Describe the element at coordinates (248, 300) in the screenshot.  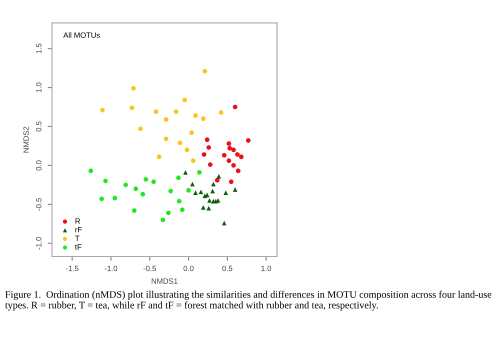
I see `caption: Figure 1. Ordination (nMDS) plot illustrating the similarities and differences in MOTU composition across four land-use types. R = rubber, T = tea, while rF and tF = forest matched with rubber and tea, respectively.` at that location.